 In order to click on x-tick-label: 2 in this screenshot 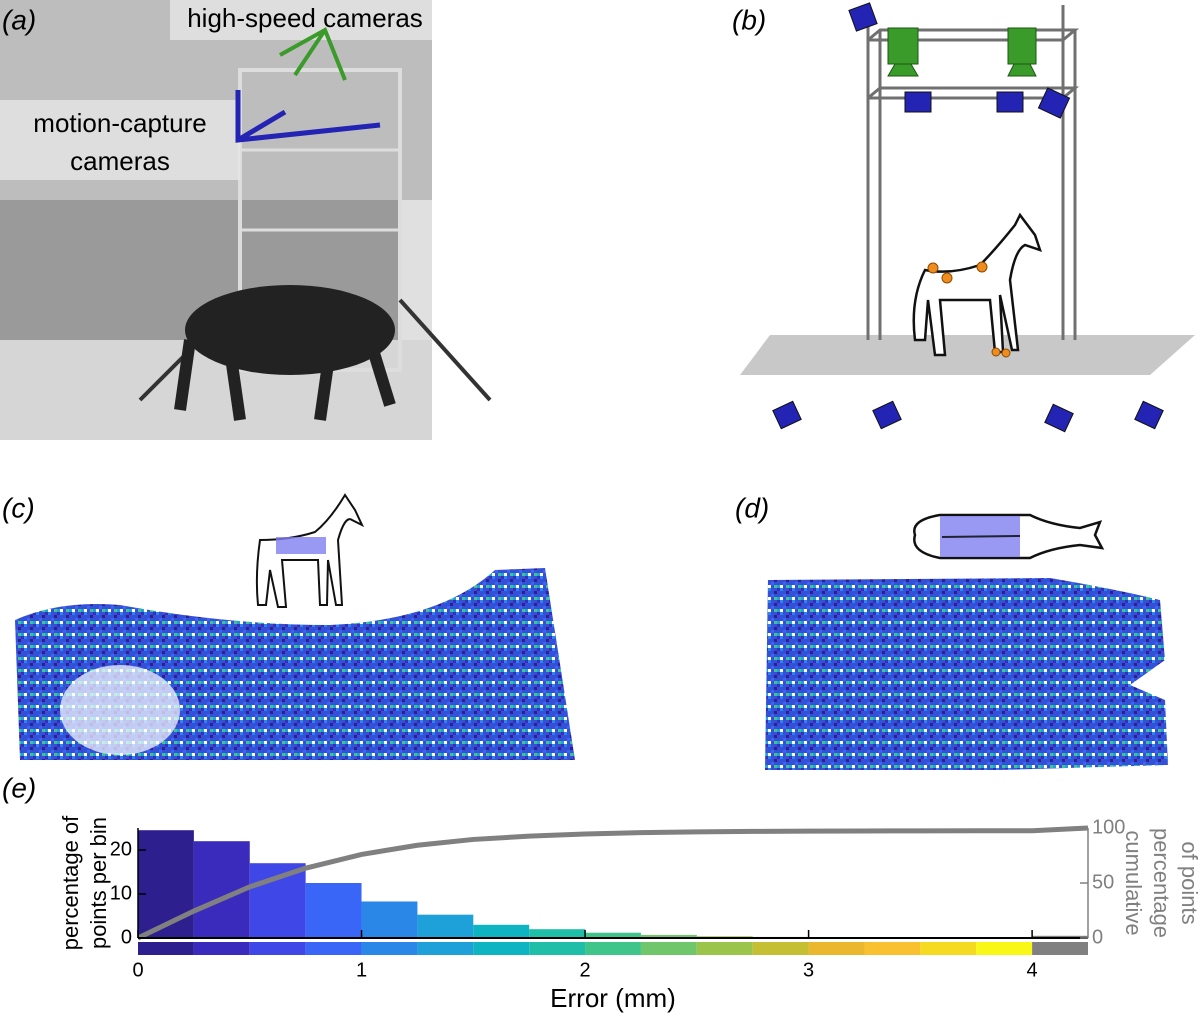, I will do `click(584, 970)`.